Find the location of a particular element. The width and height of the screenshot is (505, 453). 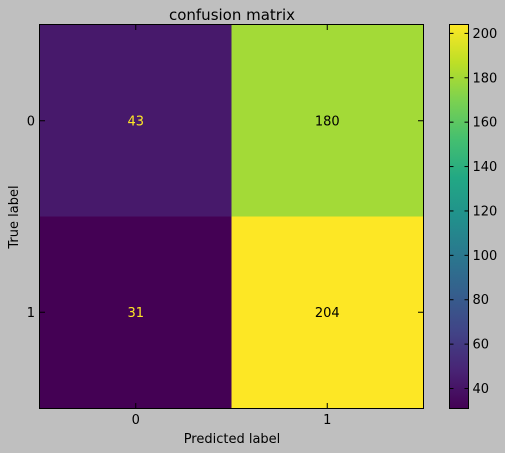

colorbar-tick-label: 200 is located at coordinates (485, 34).